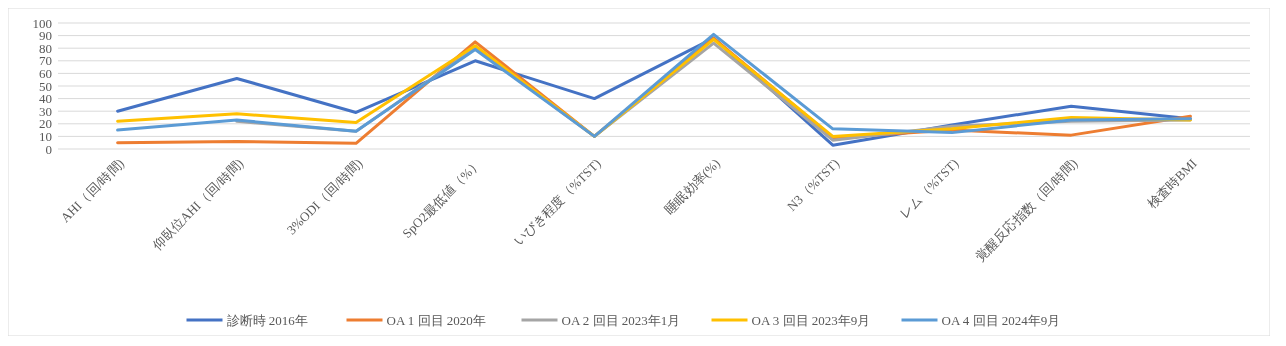 This screenshot has width=1286, height=346. Describe the element at coordinates (42, 23) in the screenshot. I see `y-tick-label: 100` at that location.